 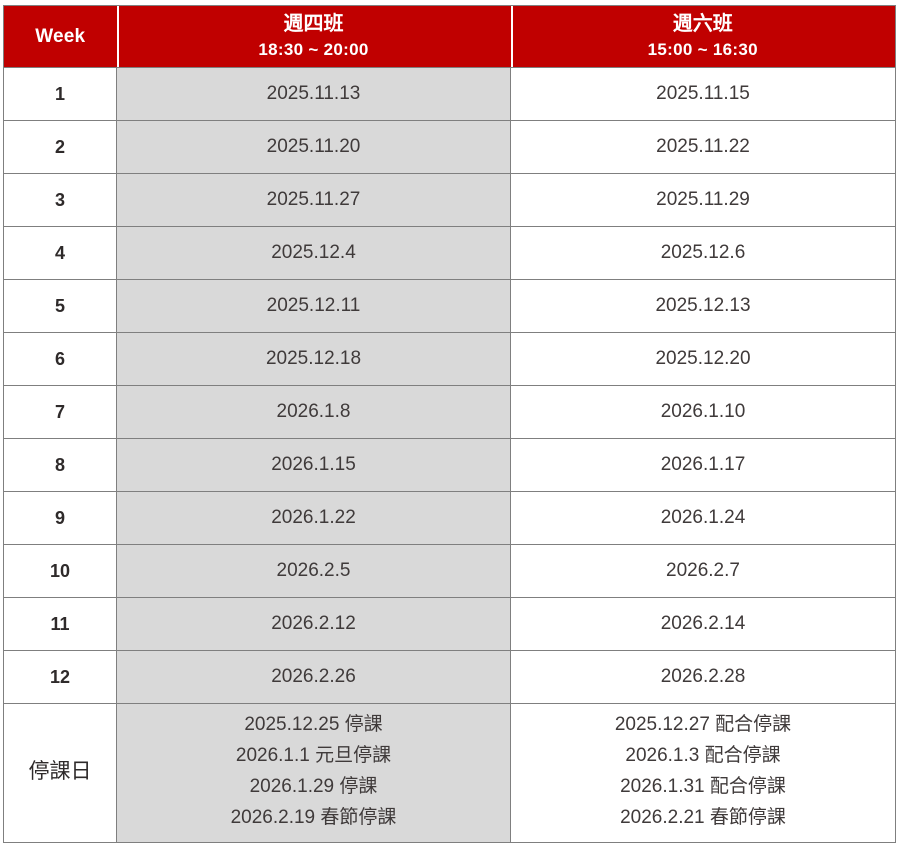 What do you see at coordinates (703, 518) in the screenshot?
I see `cell-saturday-date: 2026.1.24` at bounding box center [703, 518].